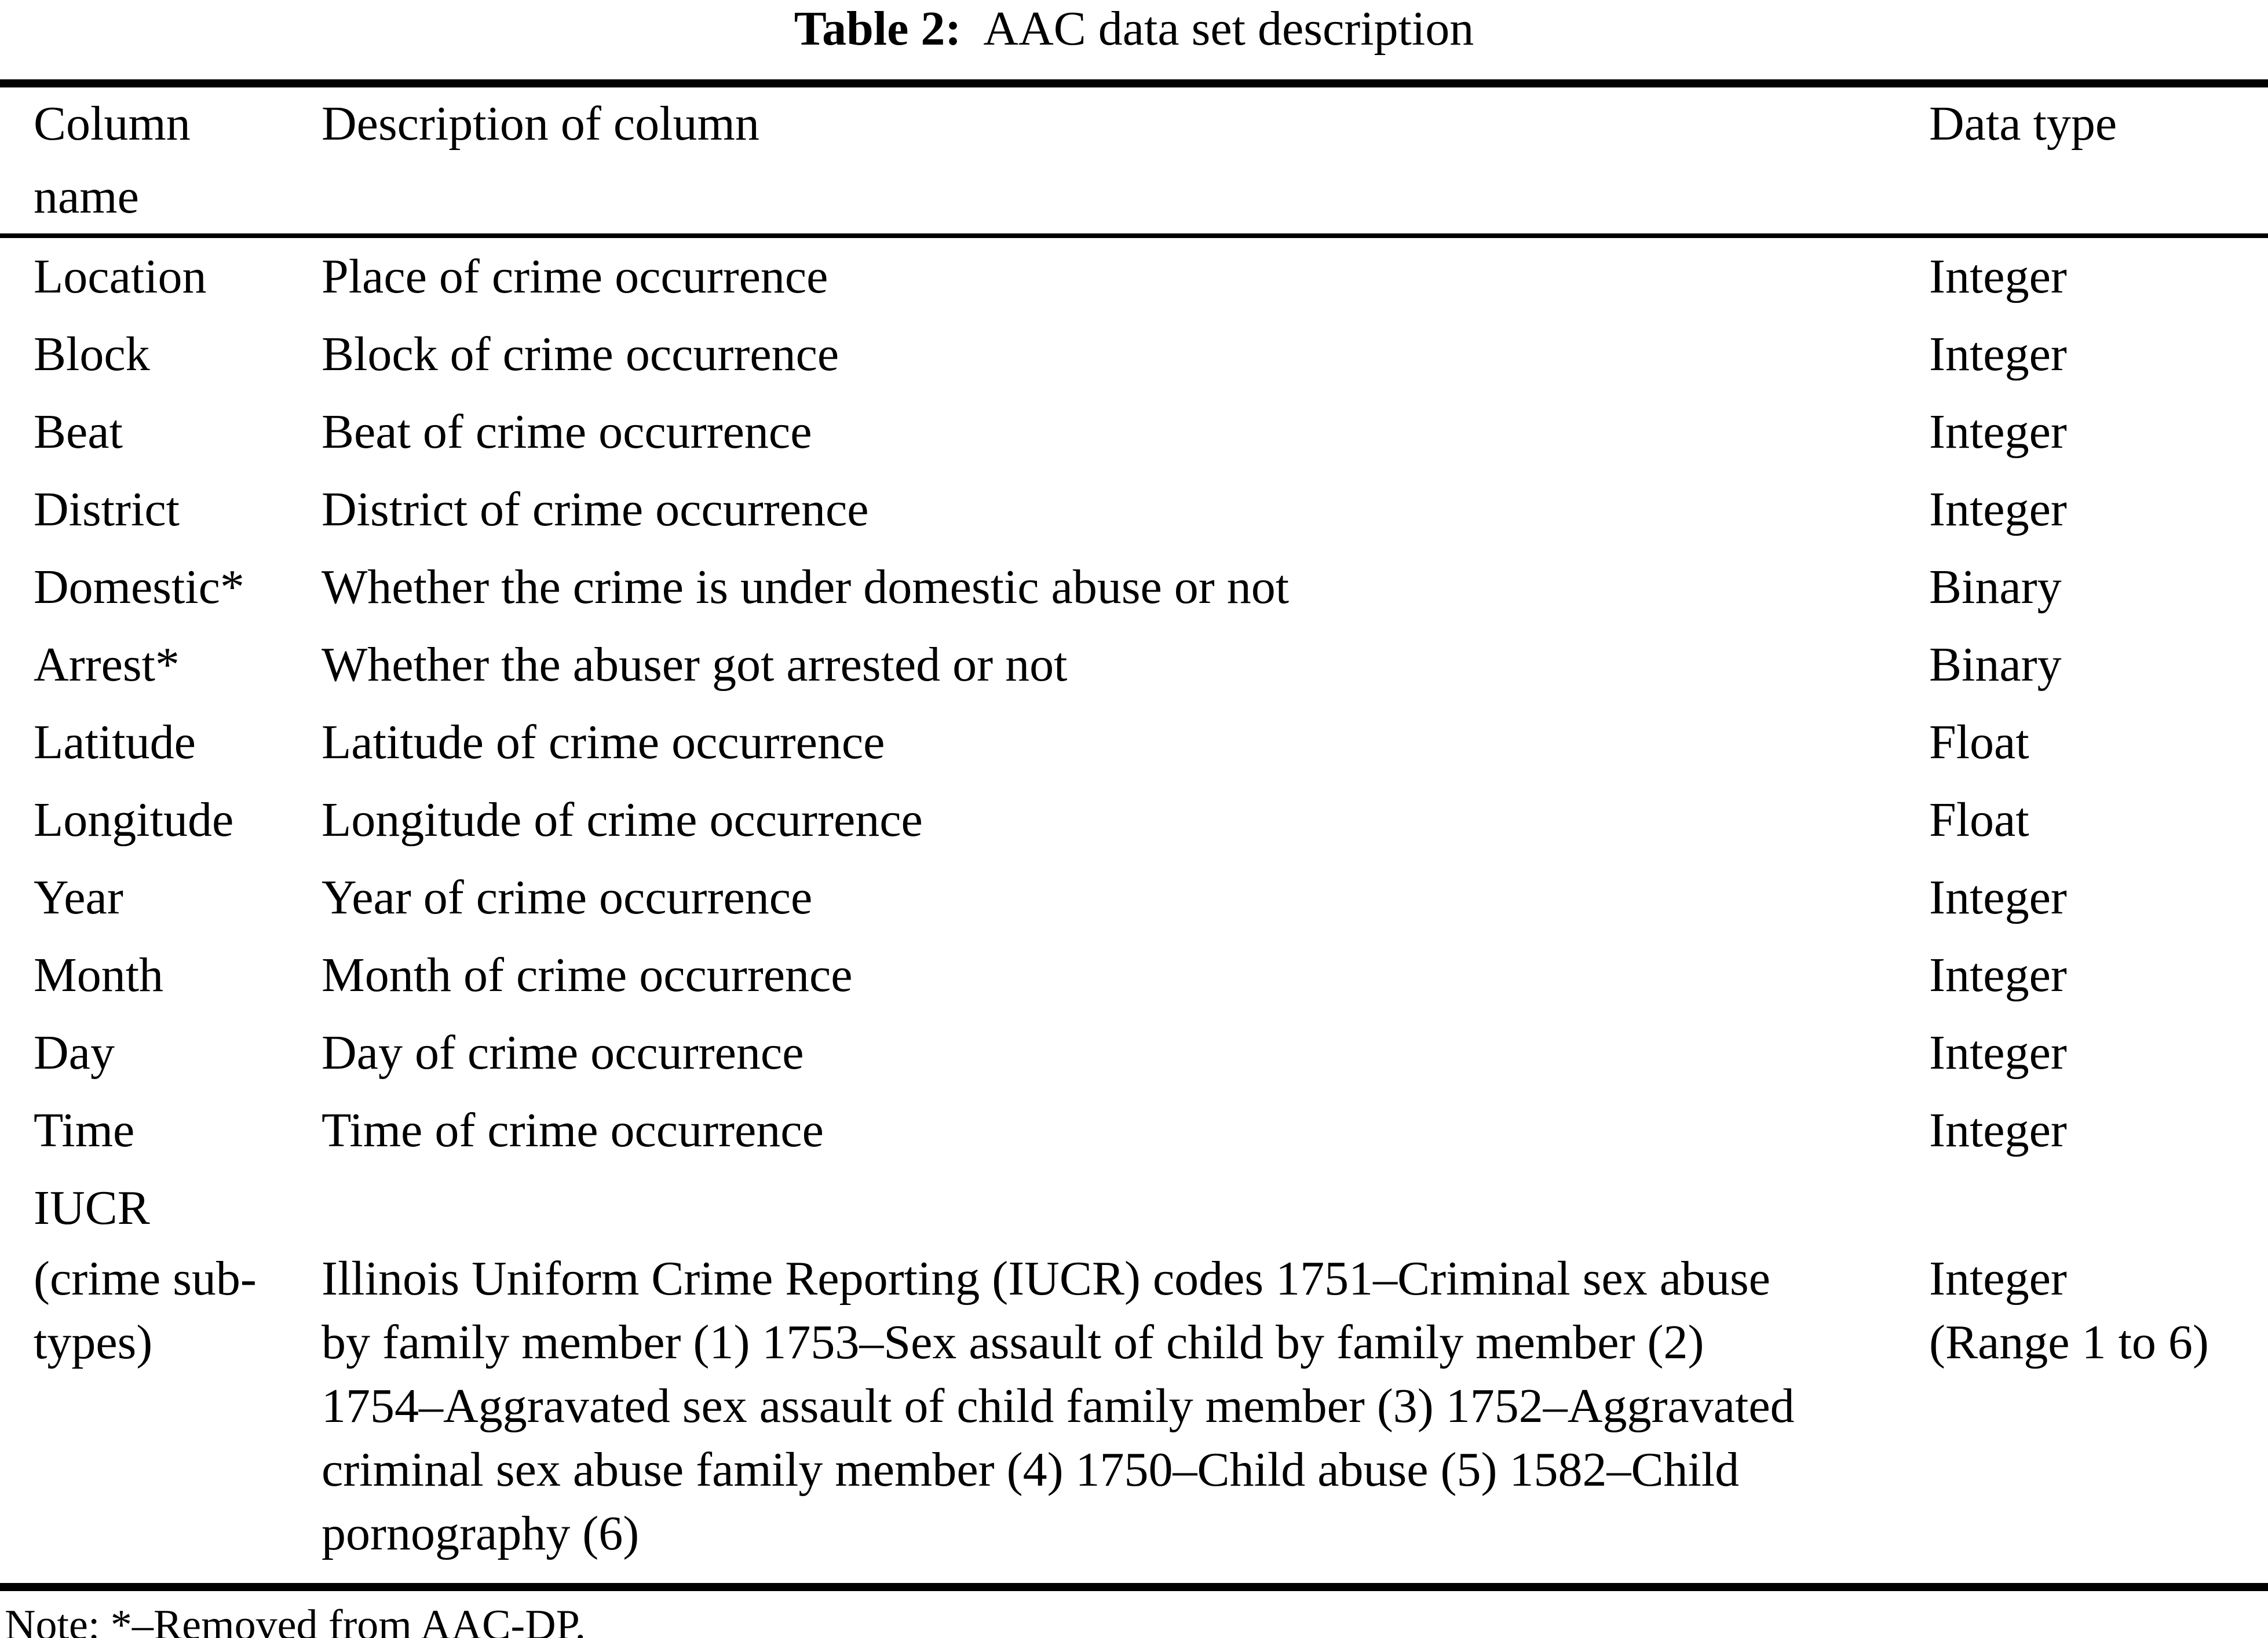 The image size is (2268, 1638). Describe the element at coordinates (1134, 898) in the screenshot. I see `table-row: Year Year of crime occurrence Integer` at that location.